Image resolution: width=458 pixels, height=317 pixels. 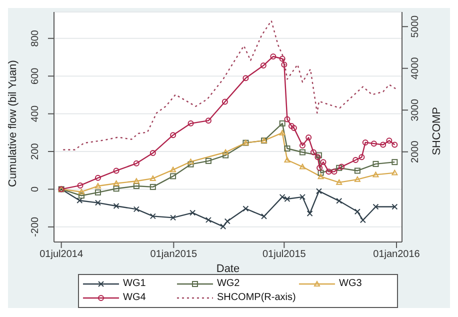 What do you see at coordinates (134, 298) in the screenshot?
I see `legend-label: WG4` at bounding box center [134, 298].